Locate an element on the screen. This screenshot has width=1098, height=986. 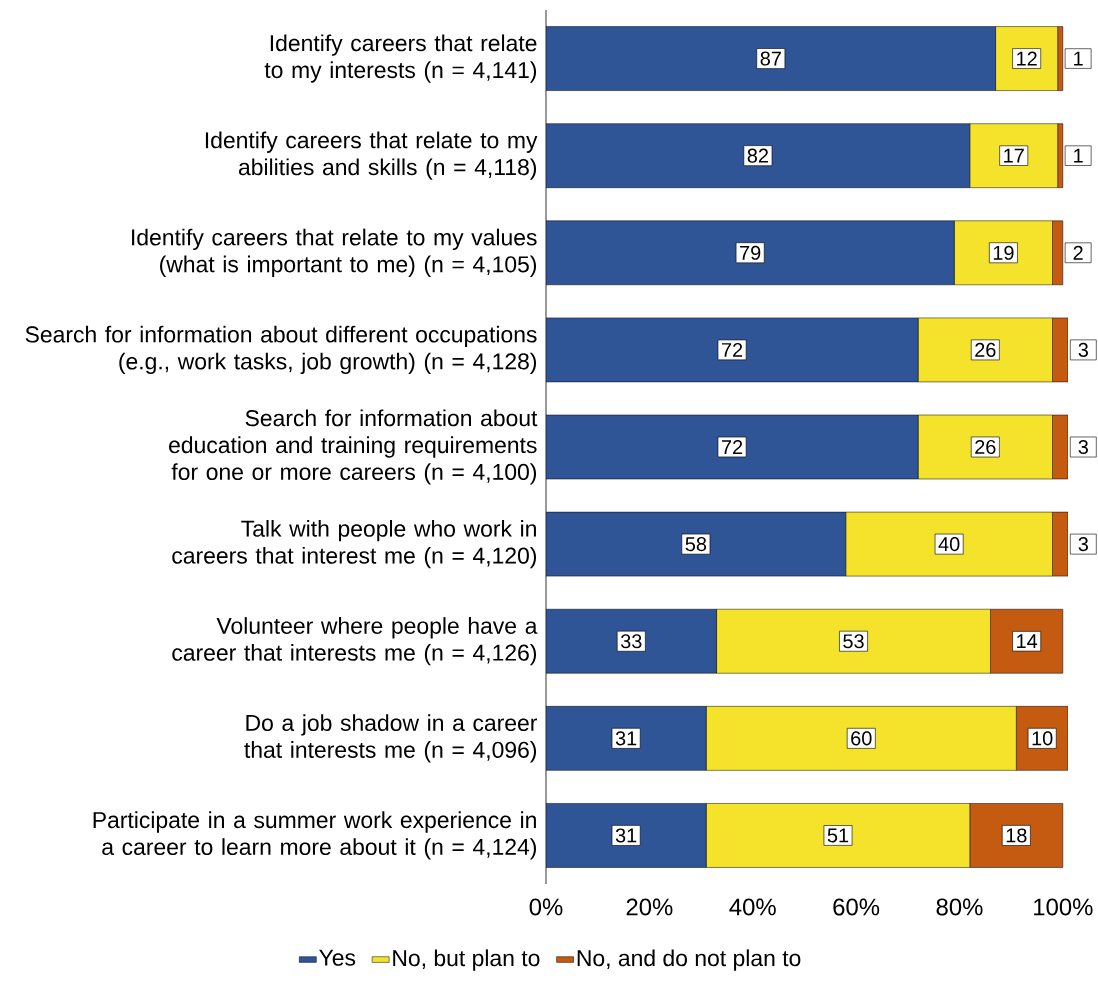
y-tick-label: Identify careers that relate to my interests (n = 4,141) is located at coordinates (400, 58).